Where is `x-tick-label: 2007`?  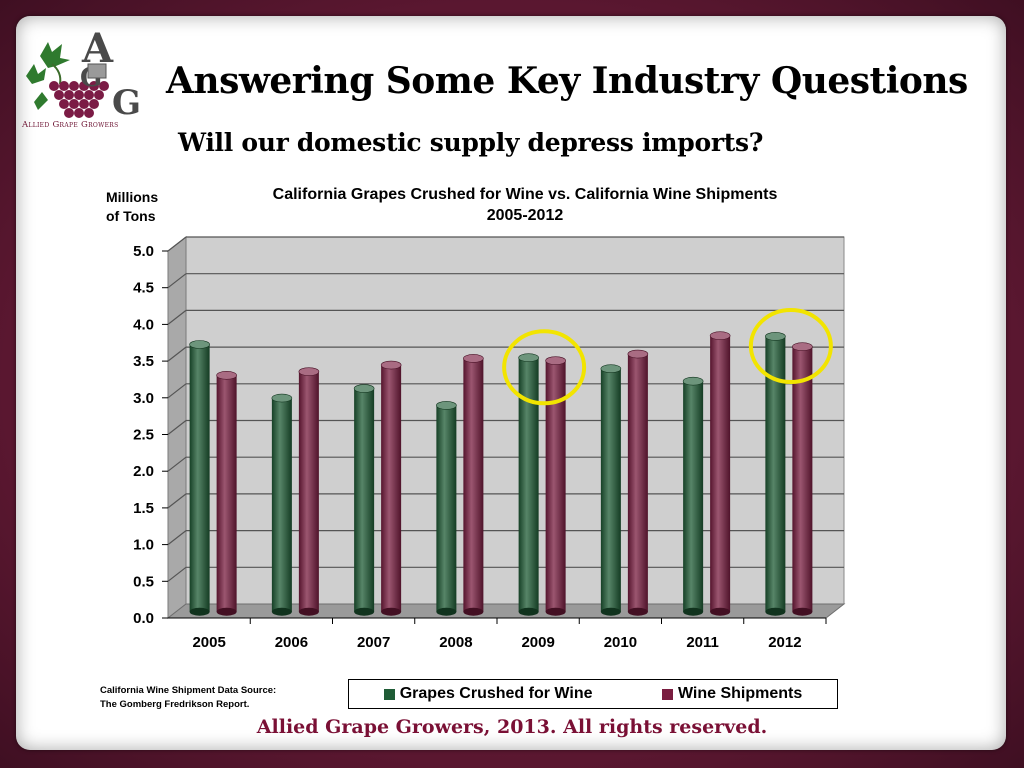 x-tick-label: 2007 is located at coordinates (373, 642).